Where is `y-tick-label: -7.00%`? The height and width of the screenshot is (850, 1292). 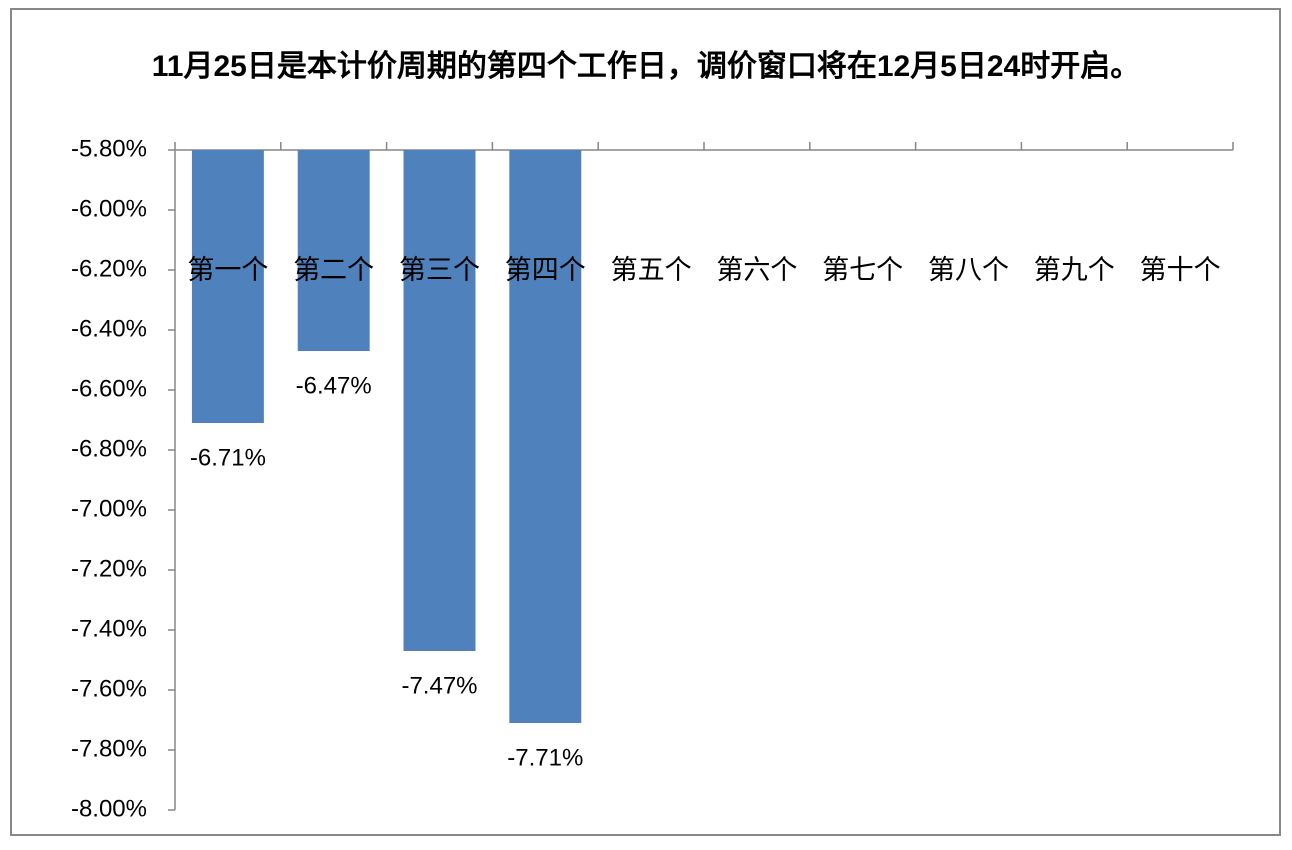 y-tick-label: -7.00% is located at coordinates (109, 508).